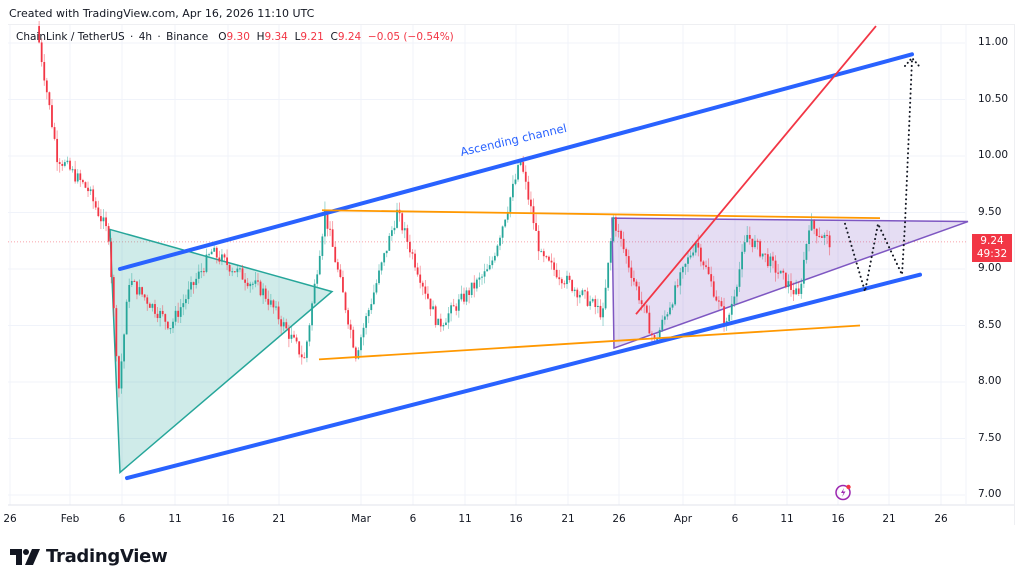  What do you see at coordinates (990, 494) in the screenshot?
I see `price-tick: 7.00` at bounding box center [990, 494].